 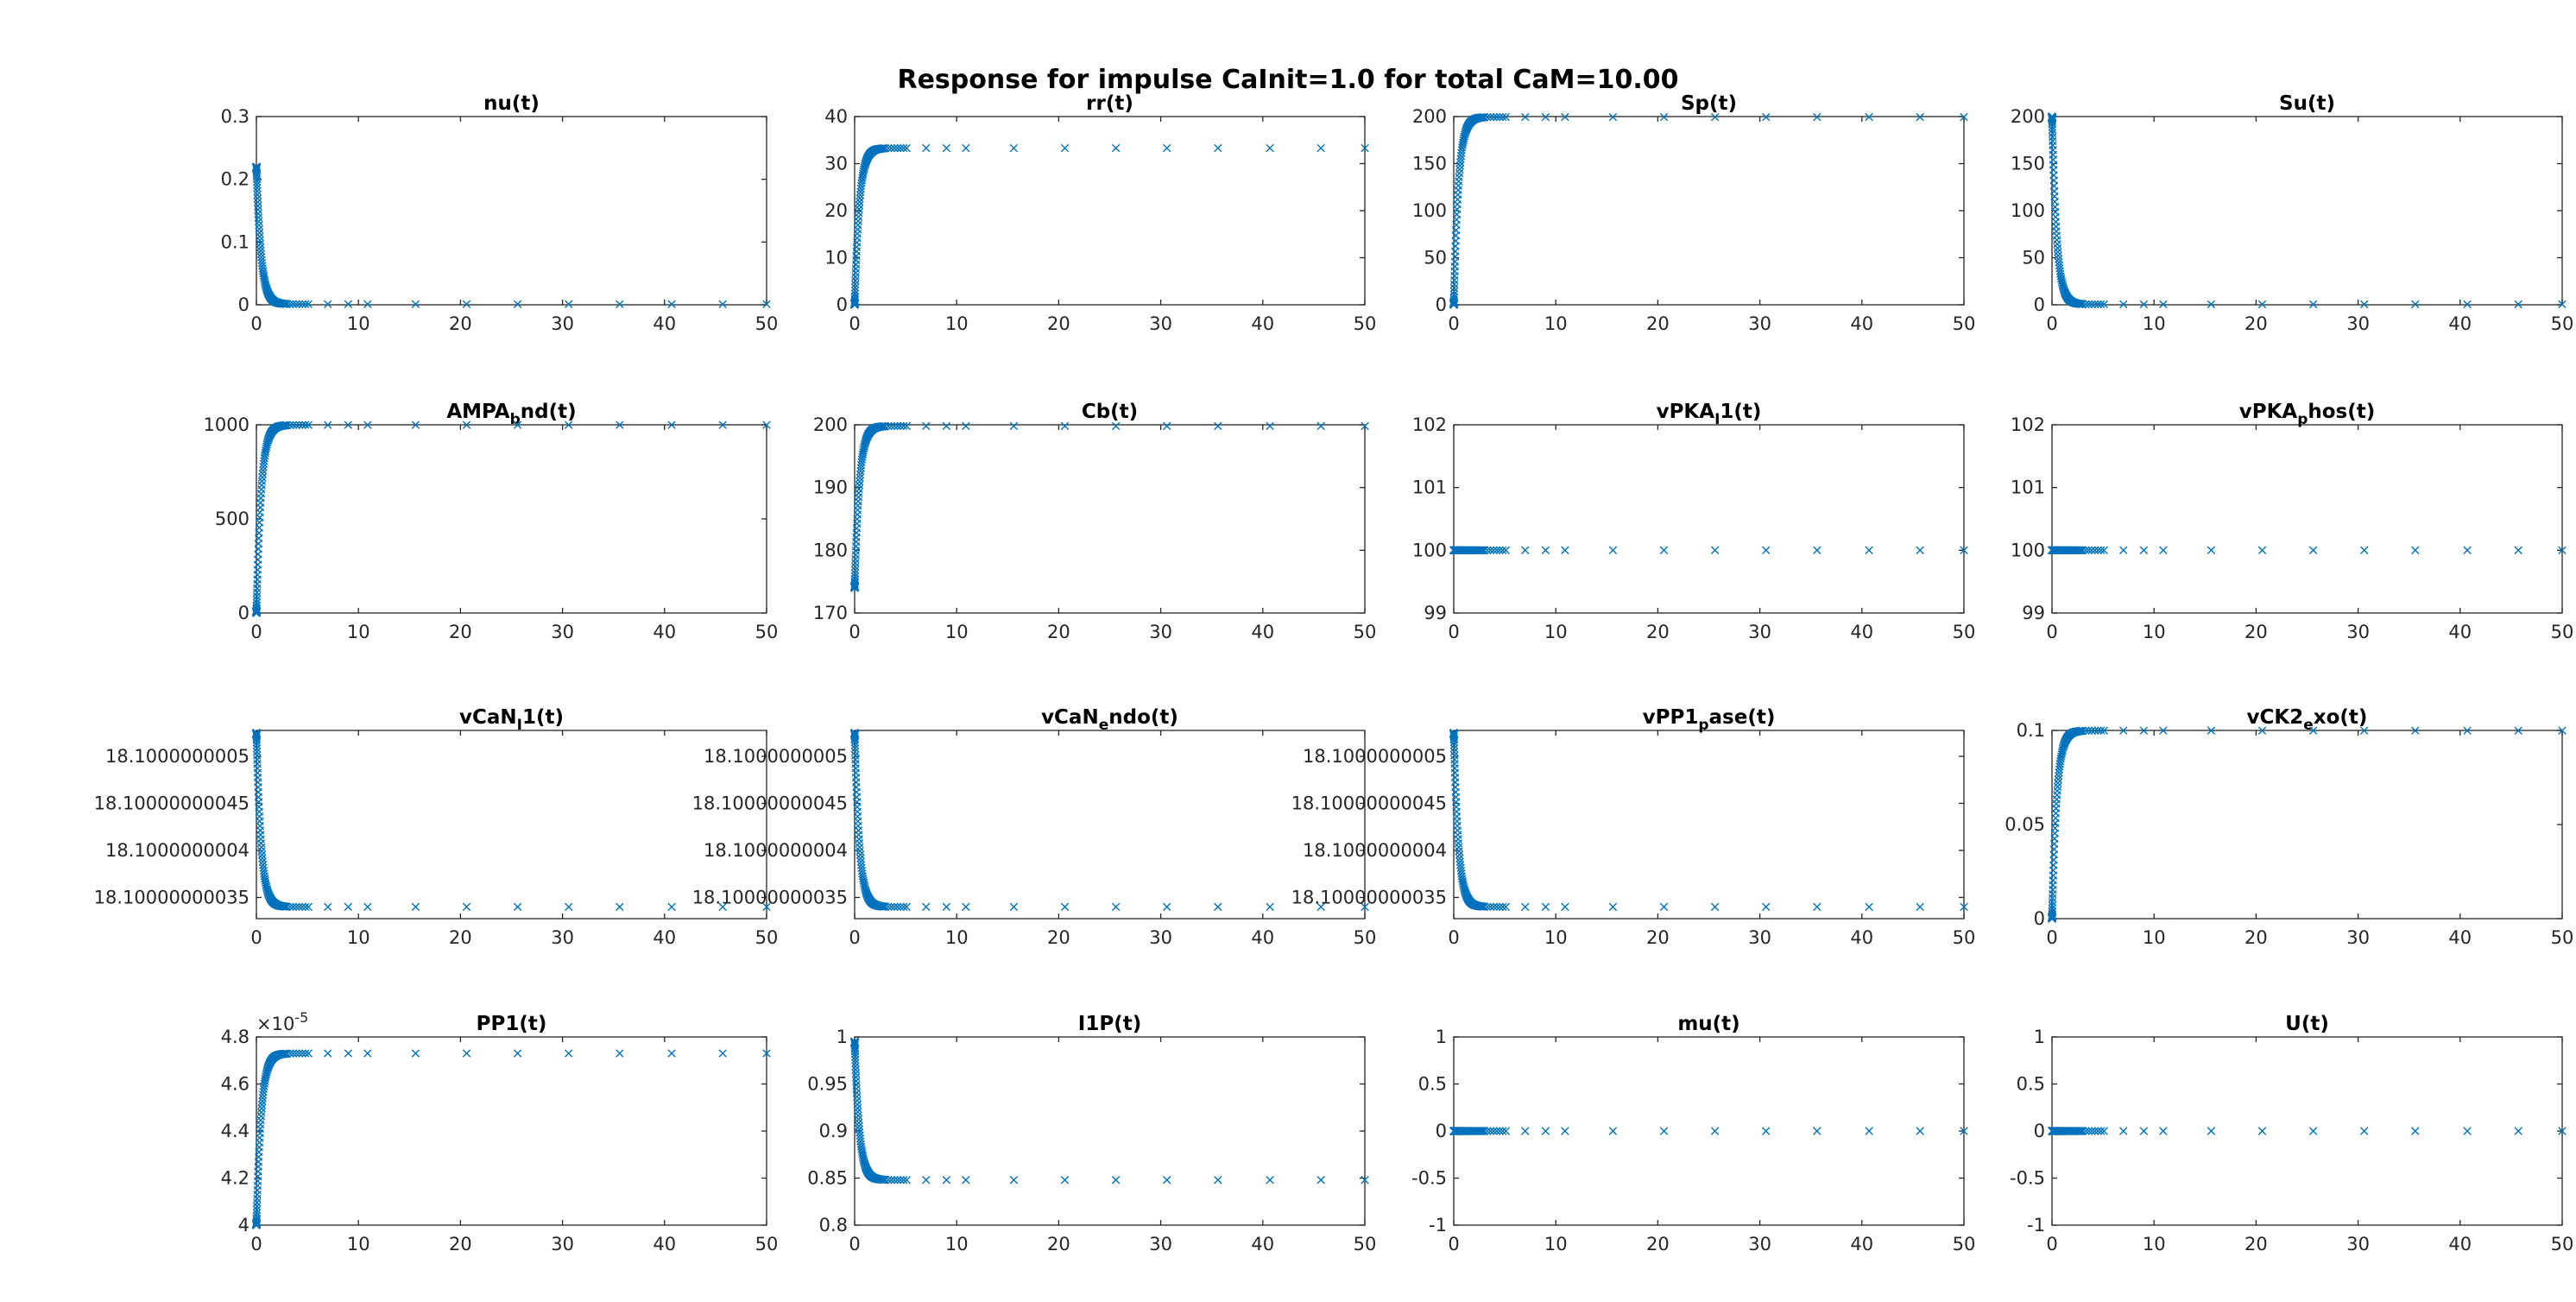 What do you see at coordinates (1759, 938) in the screenshot?
I see `x-tick-label: 30` at bounding box center [1759, 938].